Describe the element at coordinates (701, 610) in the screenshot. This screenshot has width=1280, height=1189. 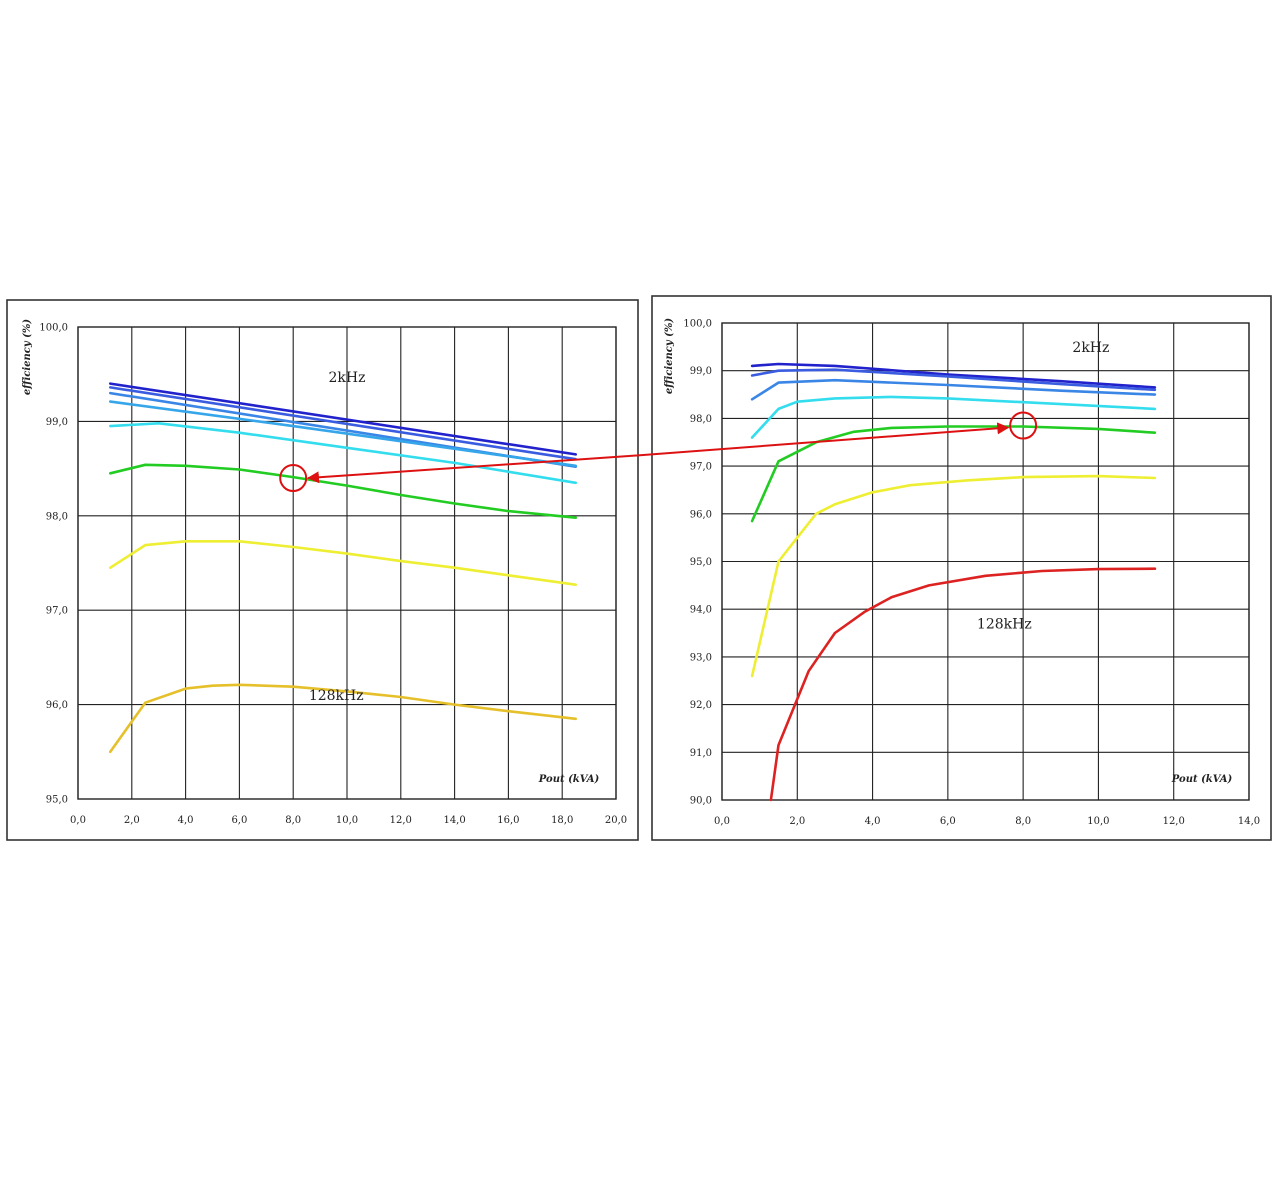
I see `y-tick-label: 94,0` at that location.